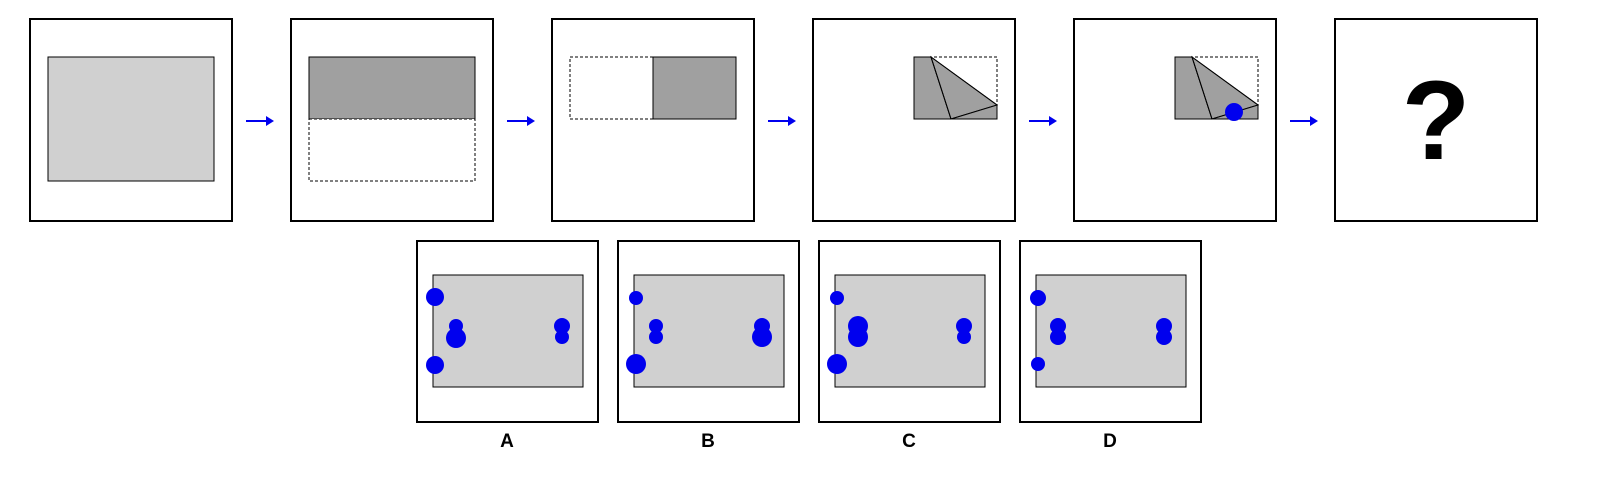 The height and width of the screenshot is (490, 1610). I want to click on option-b-label: B, so click(708, 441).